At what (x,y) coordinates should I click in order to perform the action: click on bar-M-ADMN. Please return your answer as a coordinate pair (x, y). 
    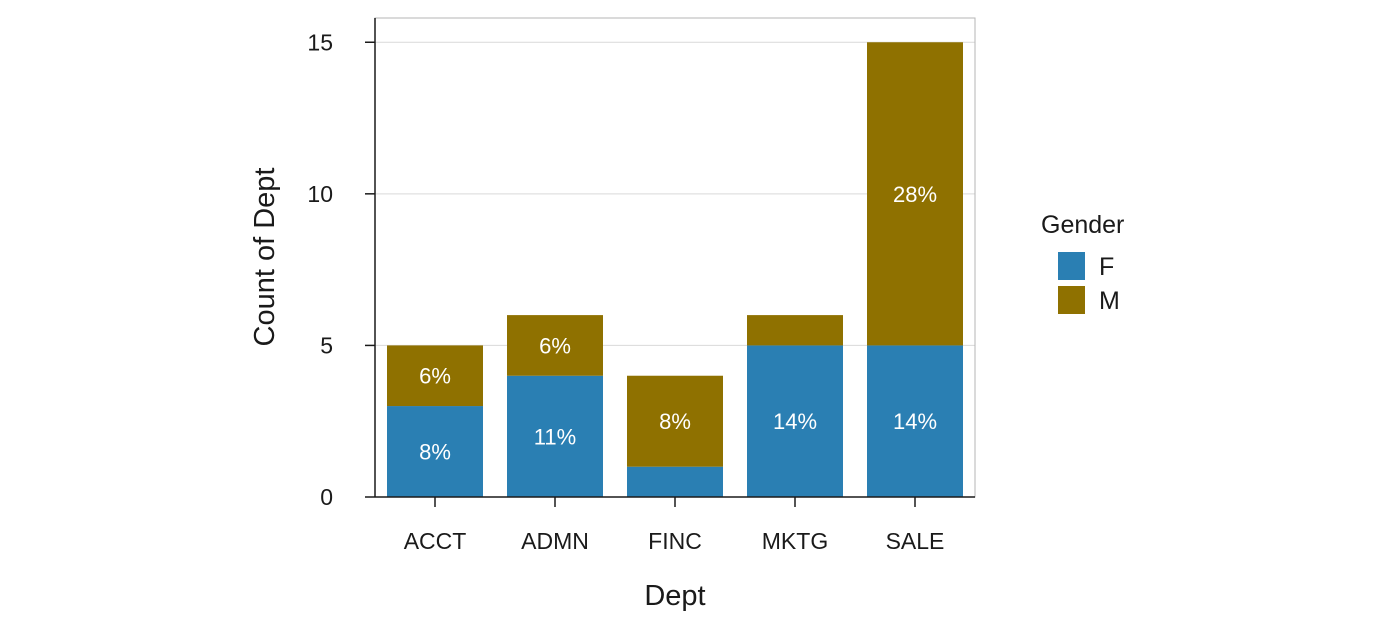
    Looking at the image, I should click on (555, 345).